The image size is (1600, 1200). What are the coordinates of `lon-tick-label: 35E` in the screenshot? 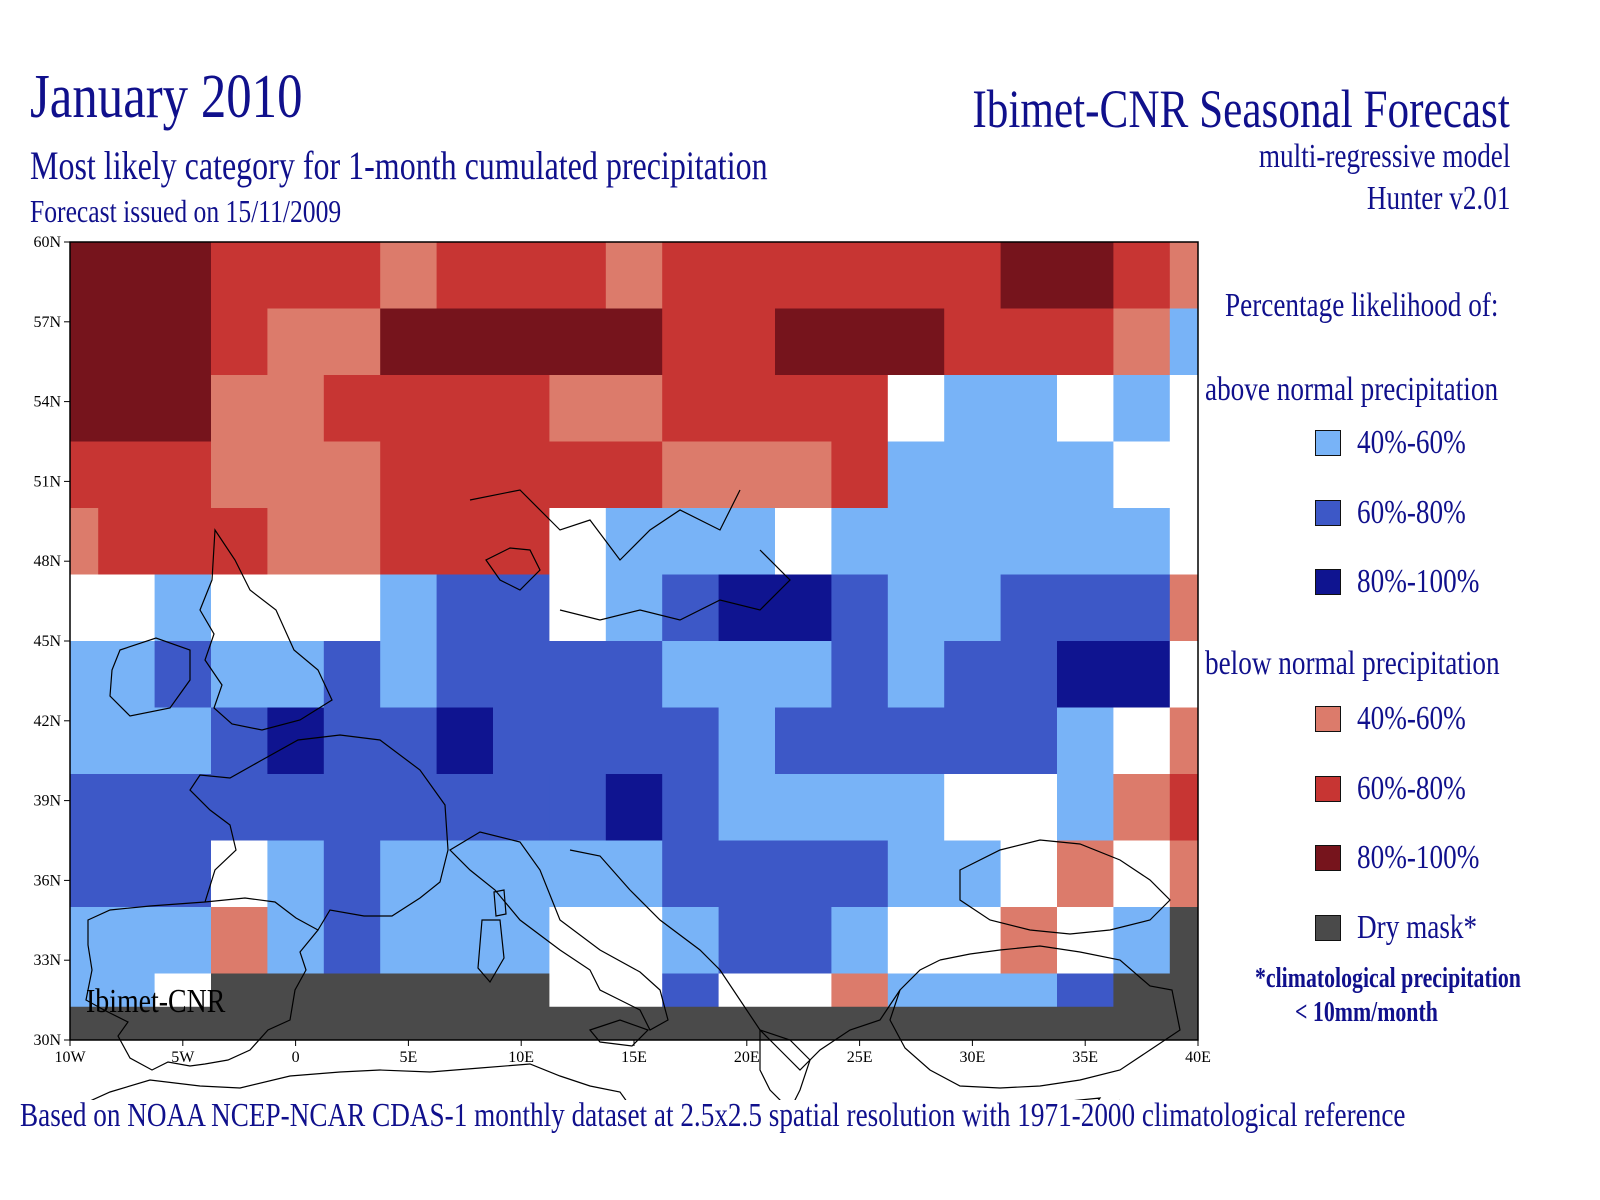 It's located at (1085, 1057).